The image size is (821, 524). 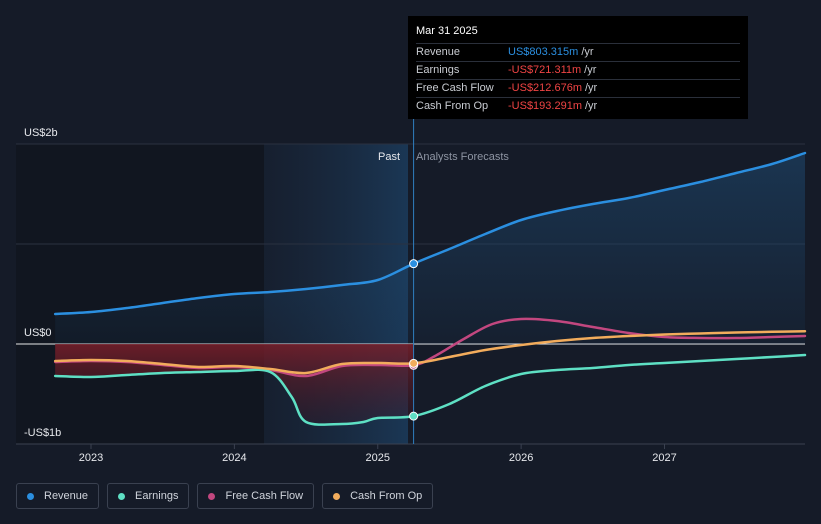 I want to click on tooltip-row-earnings: Earnings -US$721.311m /yr, so click(x=578, y=70).